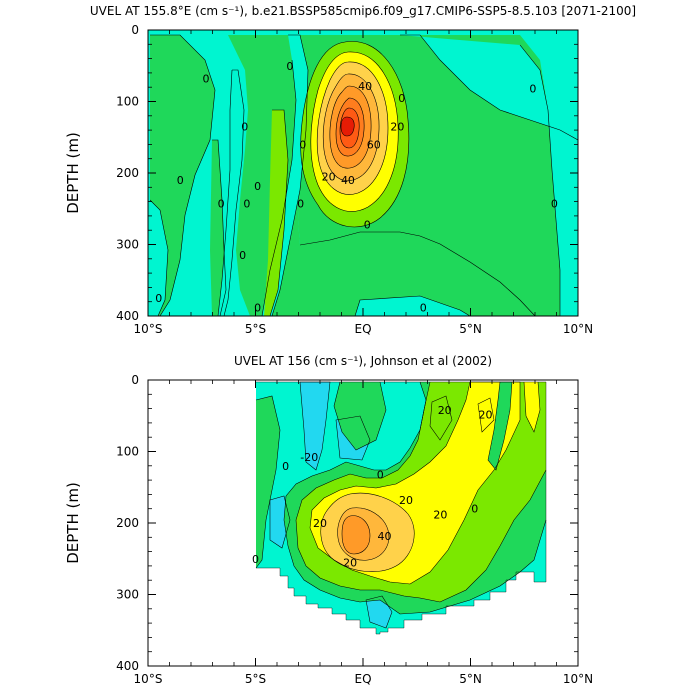  Describe the element at coordinates (268, 482) in the screenshot. I see `contour-region-bottom-green-west` at that location.